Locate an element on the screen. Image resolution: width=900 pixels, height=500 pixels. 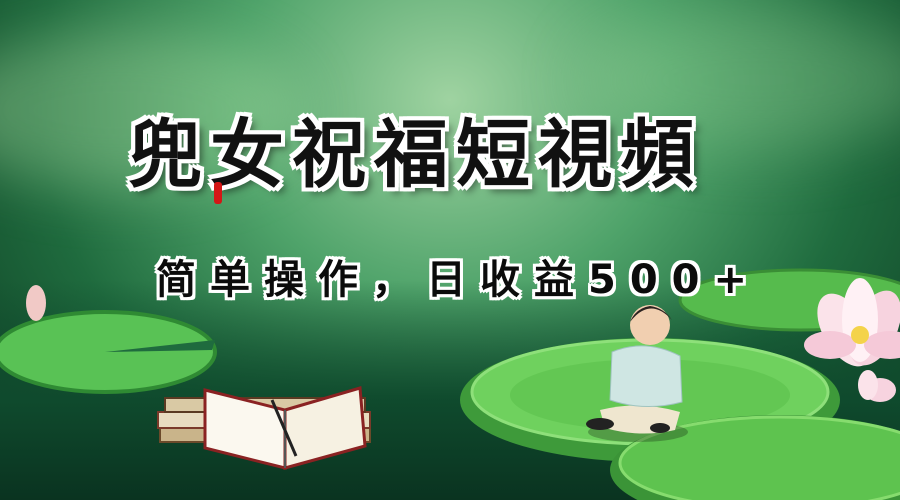
banner-title: 兜女祝福短視頻 is located at coordinates (415, 155).